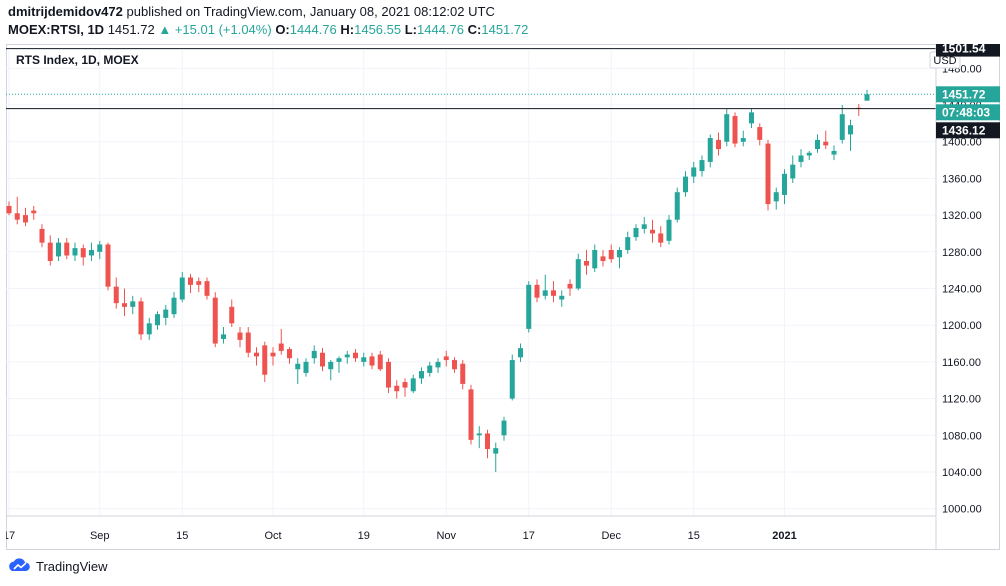 Image resolution: width=1006 pixels, height=586 pixels. I want to click on symbol-label: MOEX:RTSI, 1D, so click(56, 29).